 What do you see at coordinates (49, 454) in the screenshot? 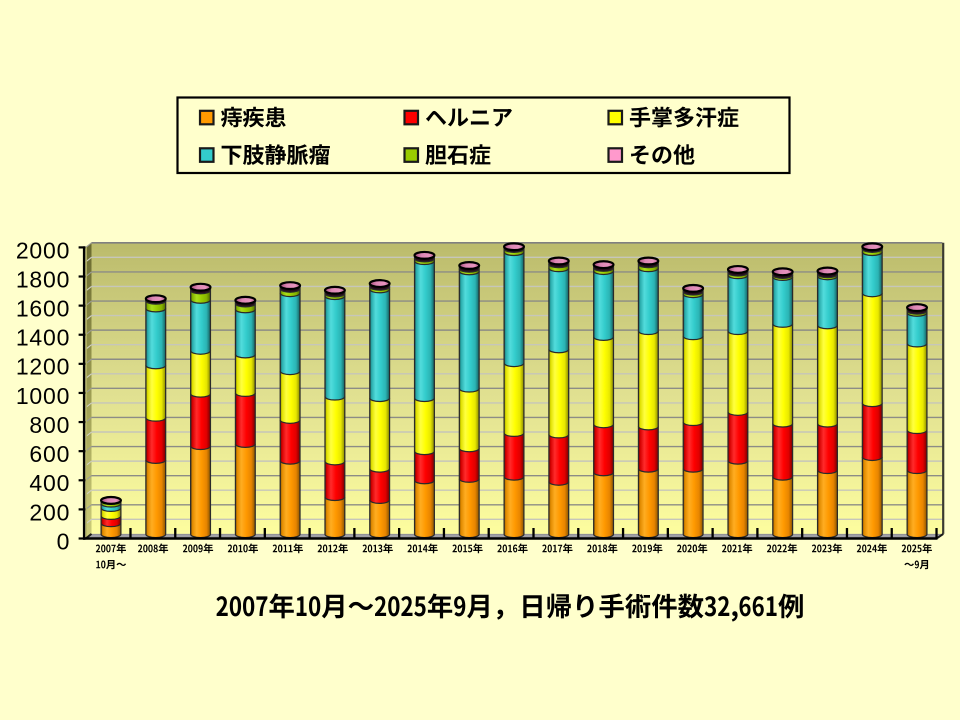
I see `svg-text: 600` at bounding box center [49, 454].